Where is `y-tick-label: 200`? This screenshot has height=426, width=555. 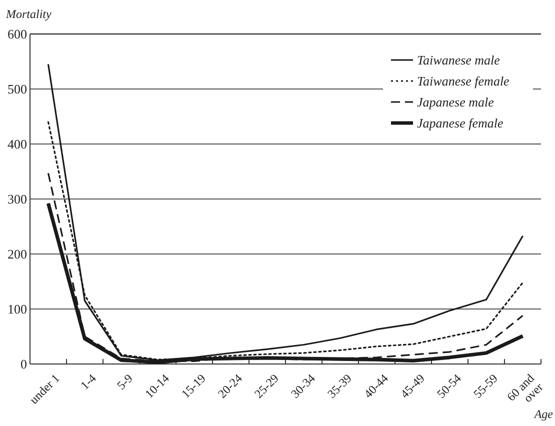 y-tick-label: 200 is located at coordinates (17, 254).